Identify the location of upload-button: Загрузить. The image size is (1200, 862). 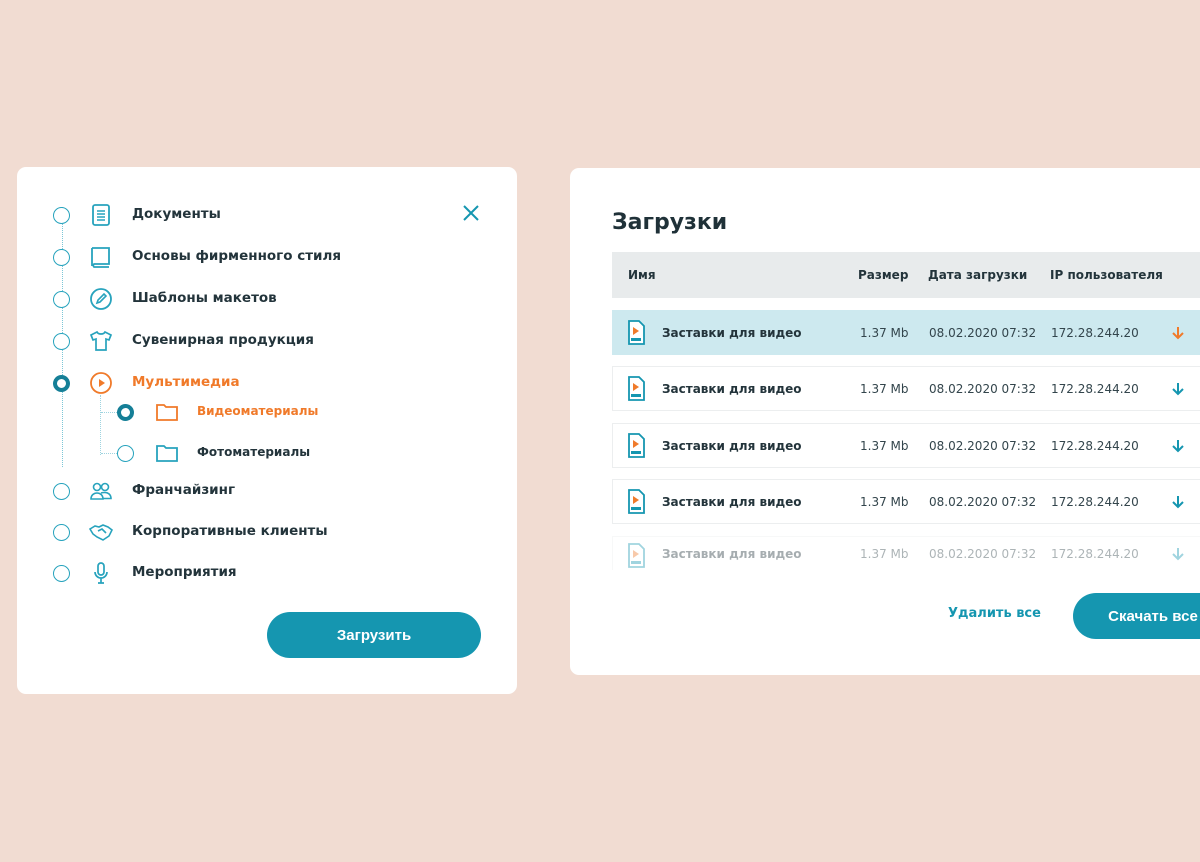
(374, 635).